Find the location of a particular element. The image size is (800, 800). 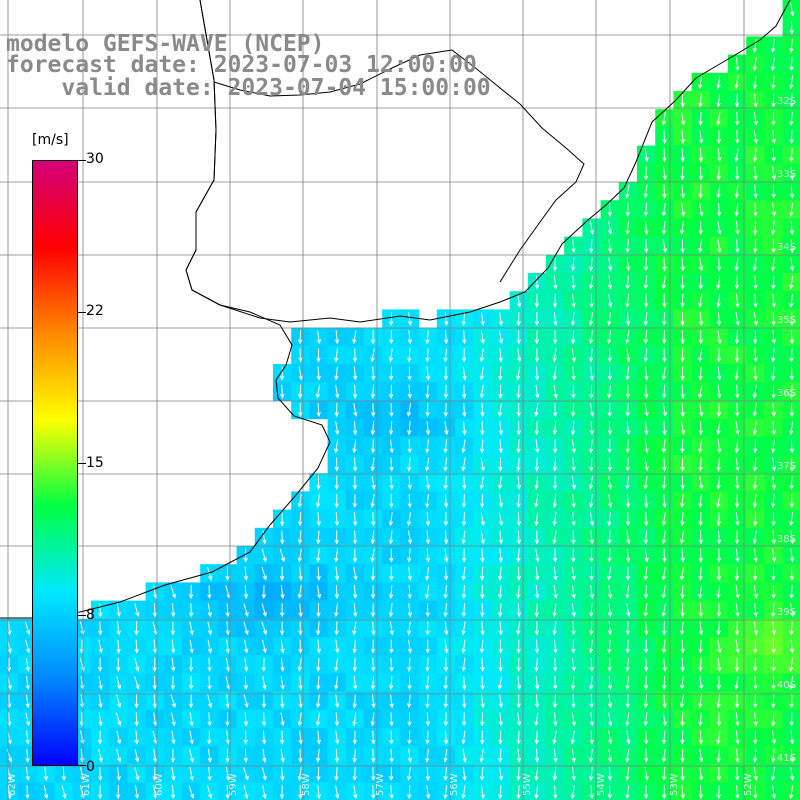

lat-label: 34S is located at coordinates (786, 247).